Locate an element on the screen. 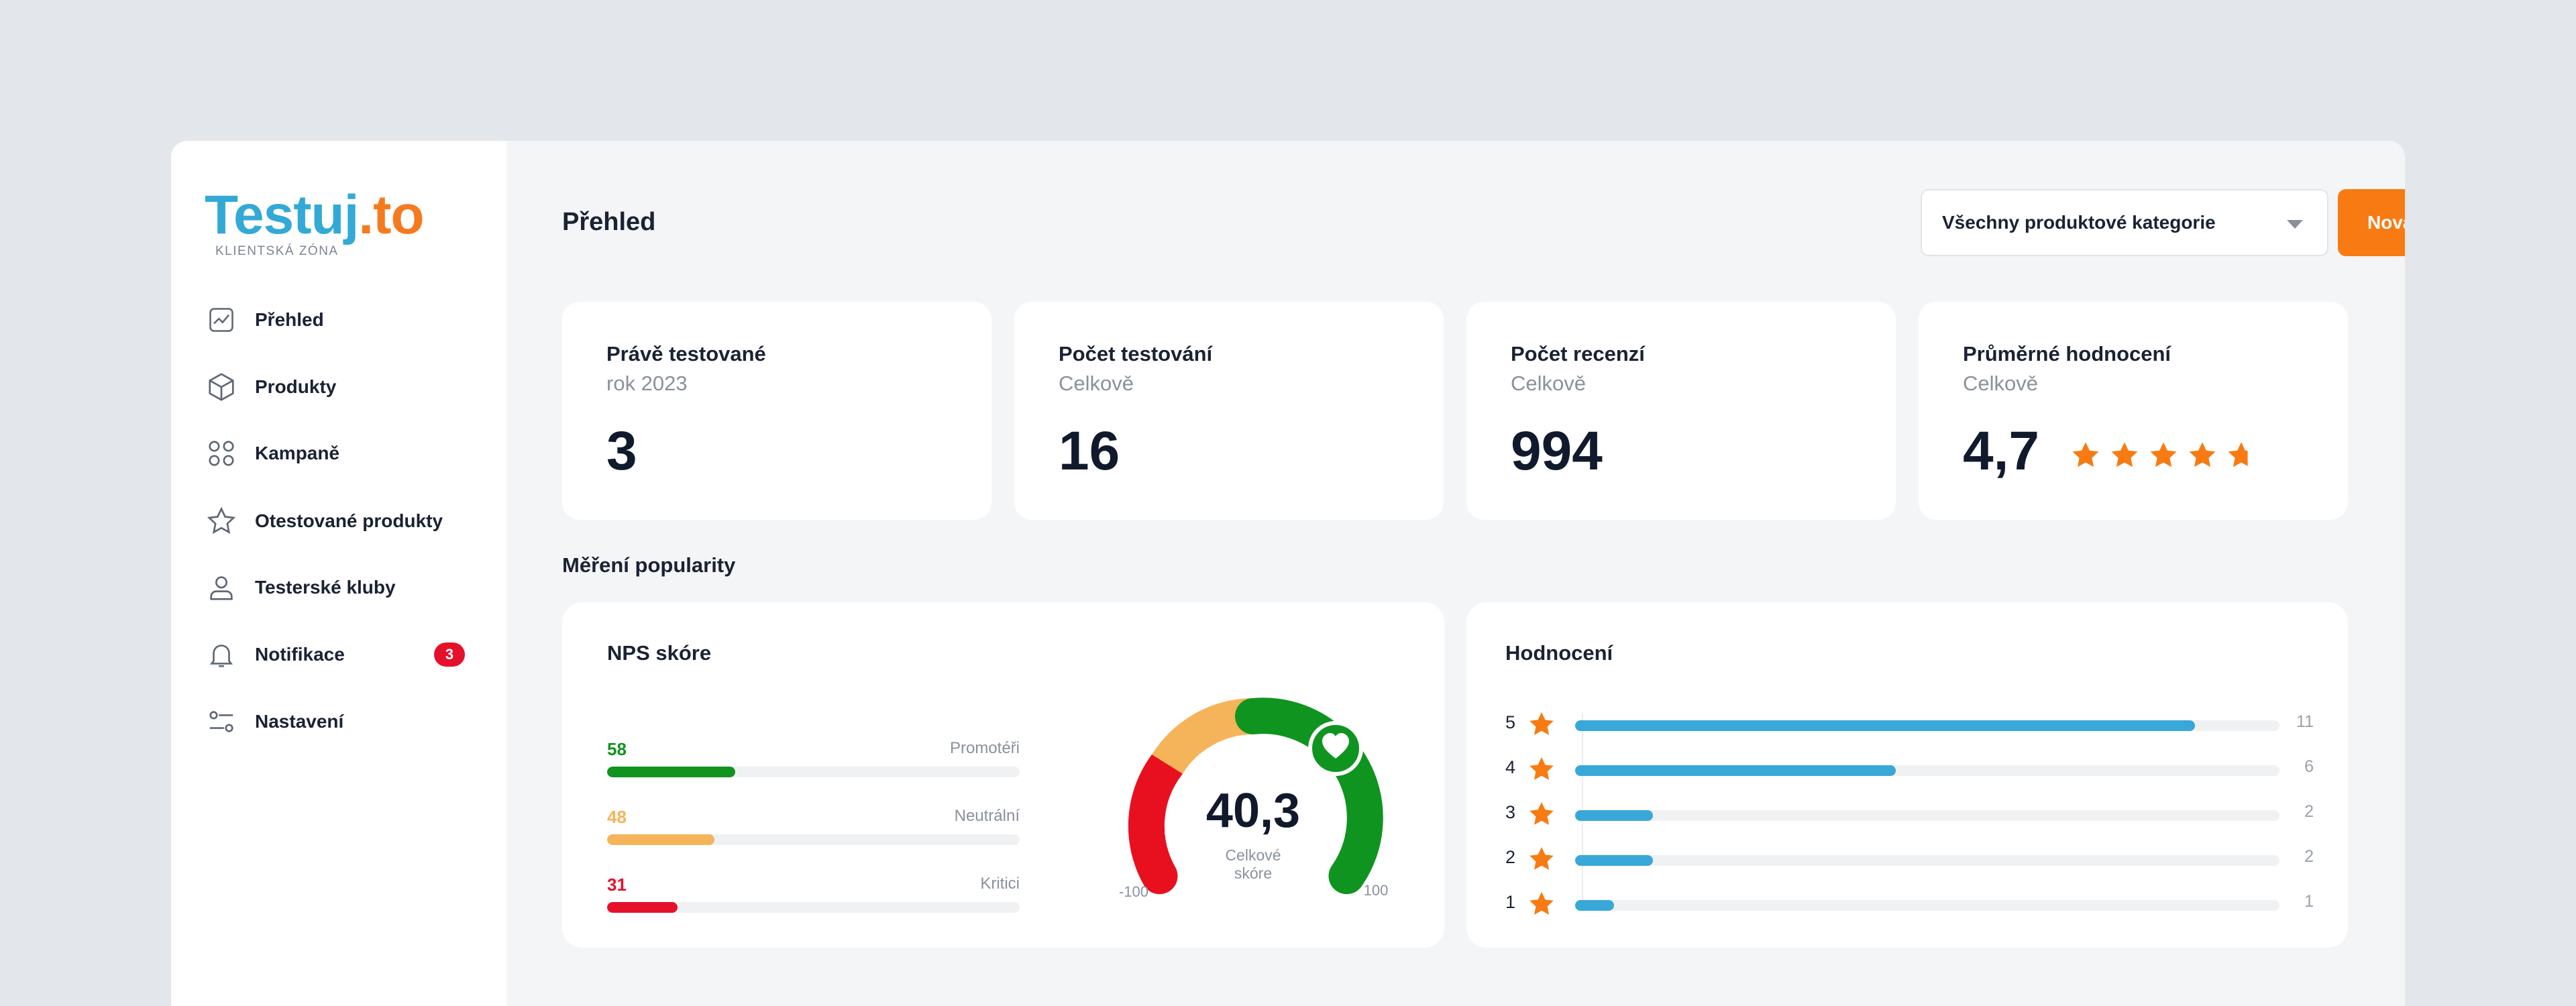 Image resolution: width=2576 pixels, height=1006 pixels. sidebar-item-label: Testerské kluby is located at coordinates (325, 587).